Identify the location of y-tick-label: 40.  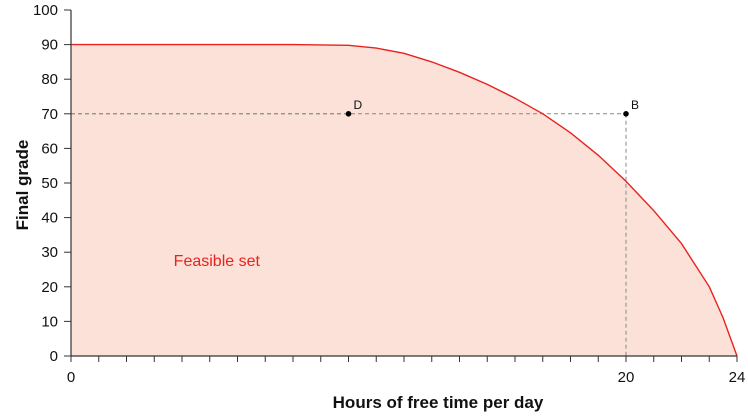
(49, 218).